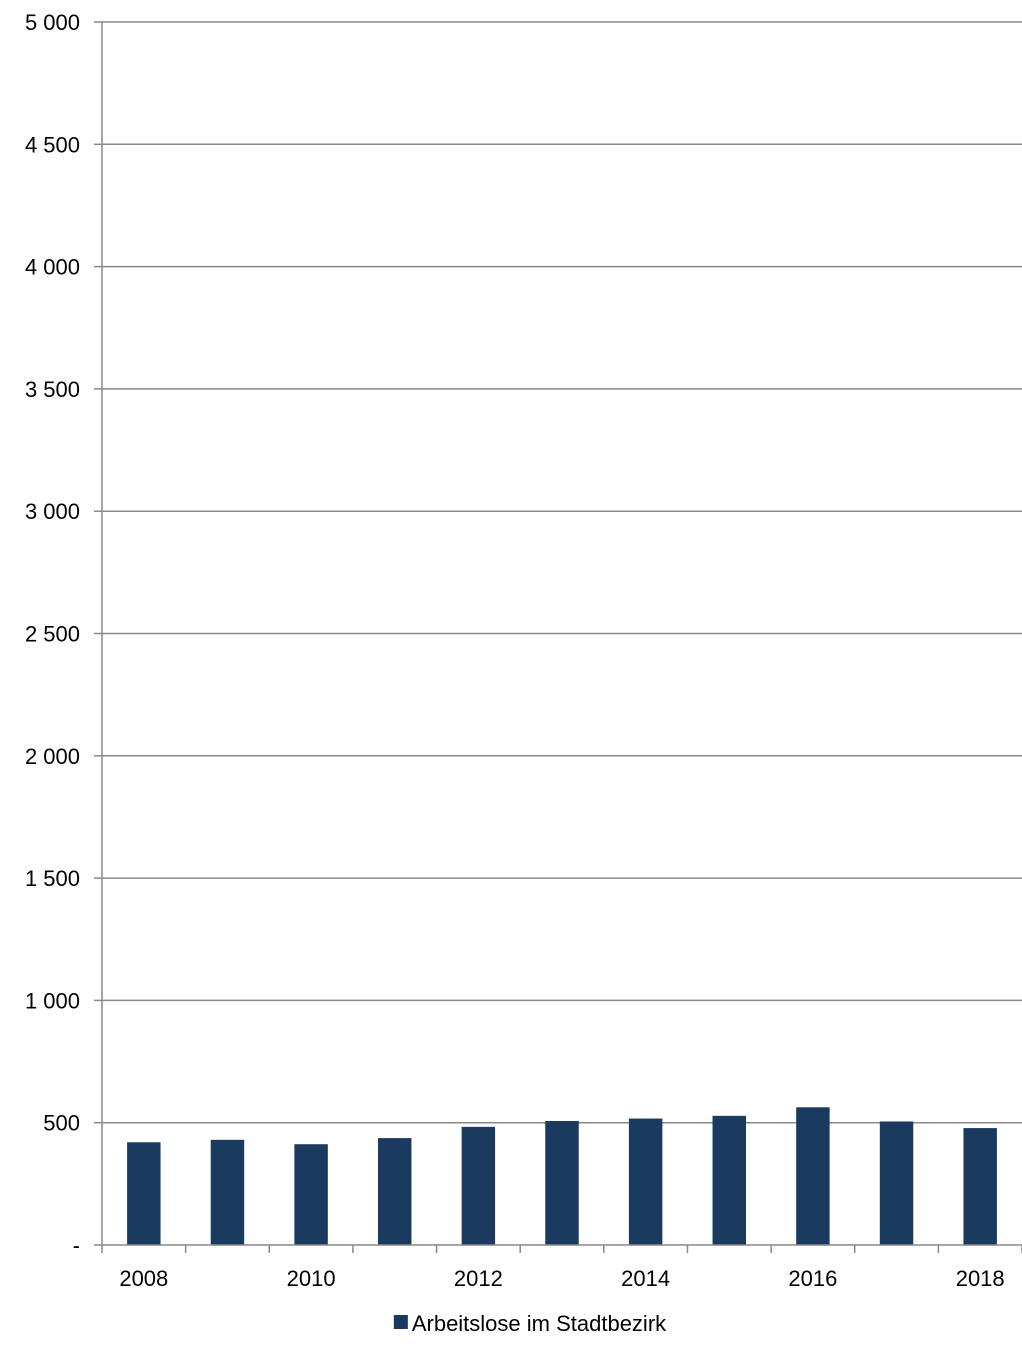 The width and height of the screenshot is (1022, 1346). What do you see at coordinates (645, 1181) in the screenshot?
I see `bar-2014` at bounding box center [645, 1181].